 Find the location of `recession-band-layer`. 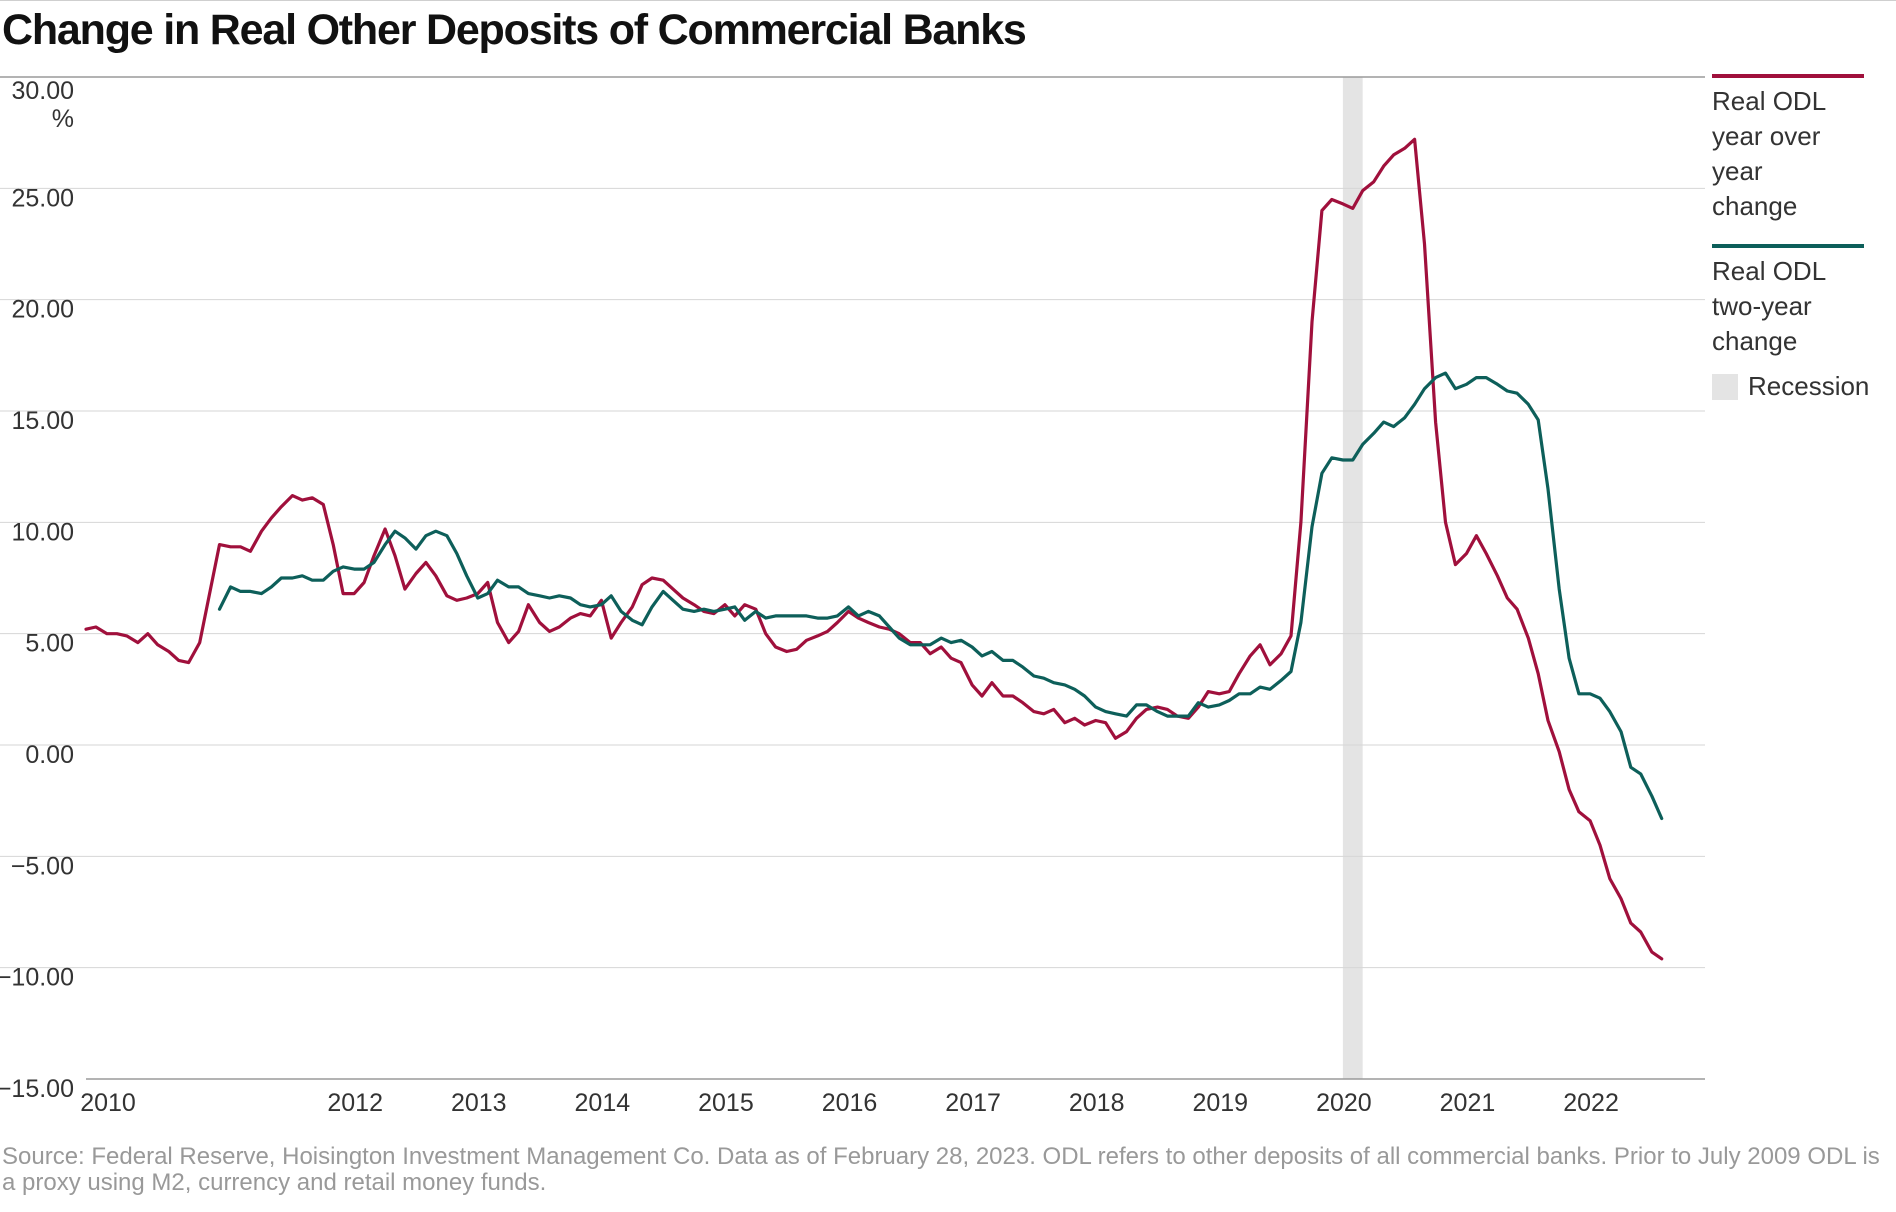

recession-band-layer is located at coordinates (1352, 578).